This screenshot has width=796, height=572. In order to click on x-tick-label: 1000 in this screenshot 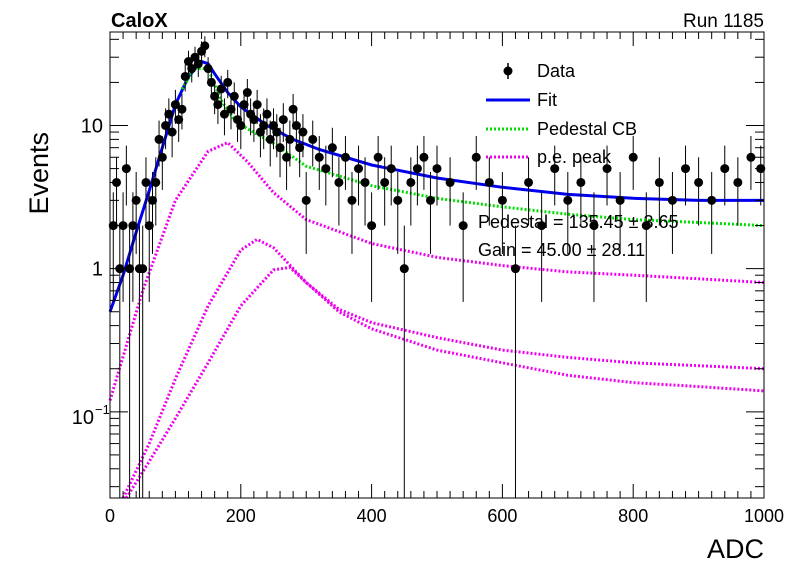, I will do `click(764, 516)`.